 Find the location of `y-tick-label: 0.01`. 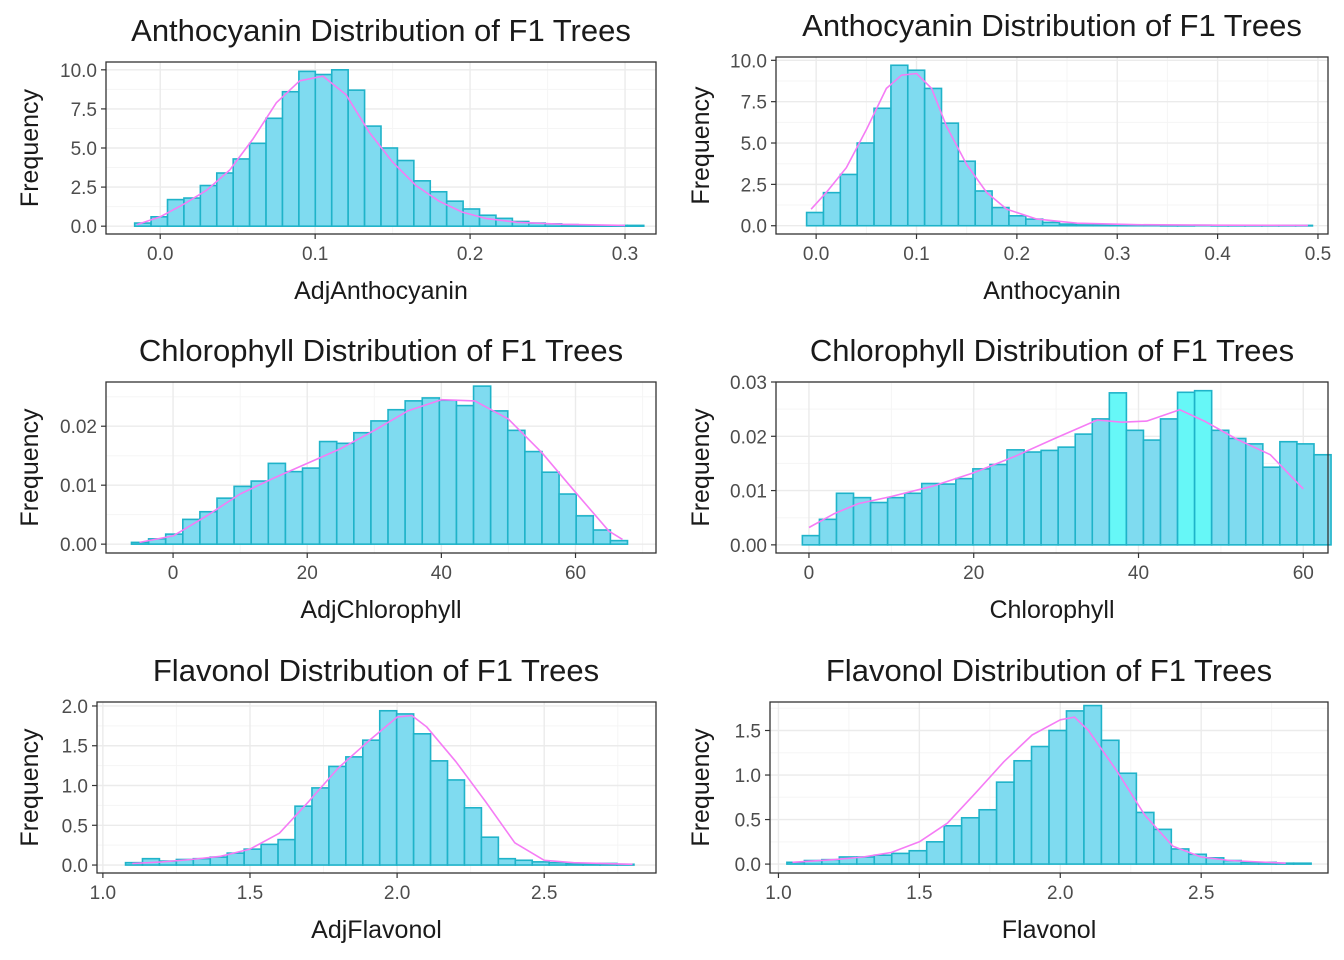

y-tick-label: 0.01 is located at coordinates (78, 486).